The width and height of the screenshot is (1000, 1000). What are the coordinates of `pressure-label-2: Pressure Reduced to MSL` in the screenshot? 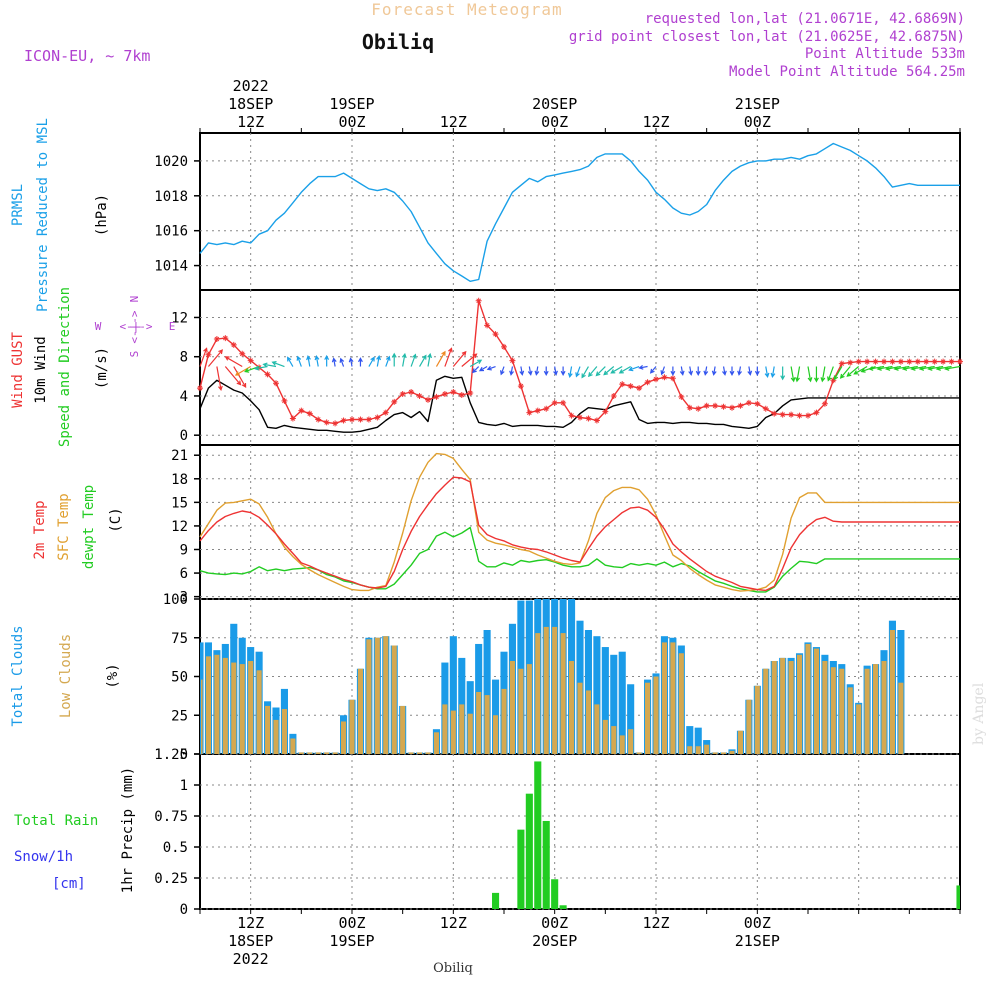 It's located at (43, 215).